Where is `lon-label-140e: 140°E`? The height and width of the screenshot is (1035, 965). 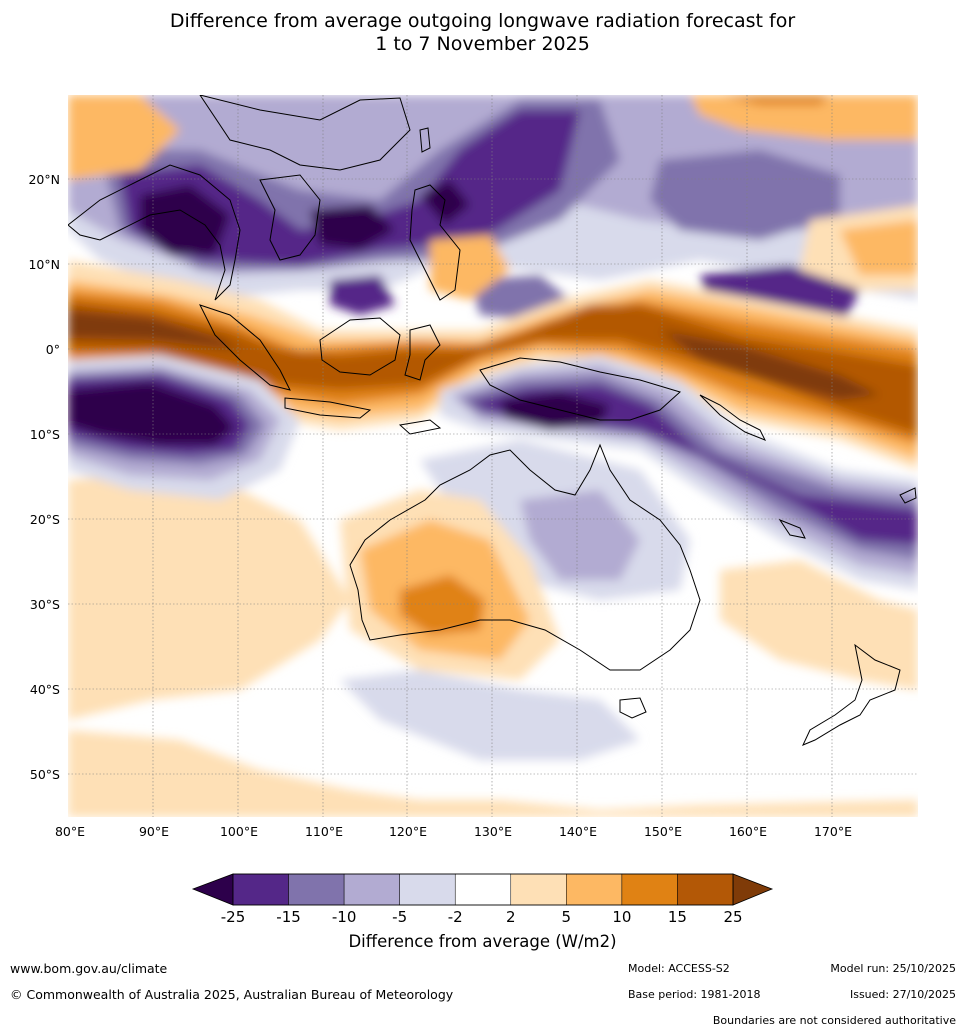 lon-label-140e: 140°E is located at coordinates (578, 831).